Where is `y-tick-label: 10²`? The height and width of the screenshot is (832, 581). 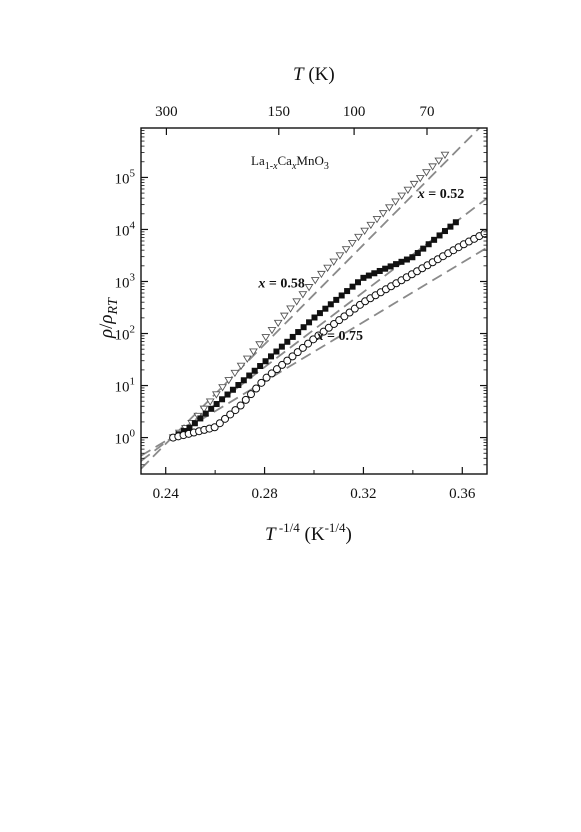 y-tick-label: 10² is located at coordinates (125, 334).